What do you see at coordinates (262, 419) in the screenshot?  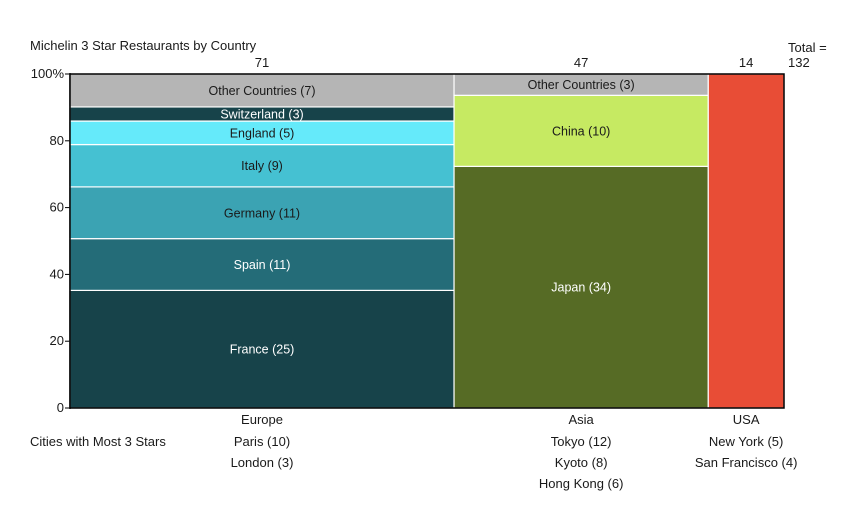 I see `column-name: Europe` at bounding box center [262, 419].